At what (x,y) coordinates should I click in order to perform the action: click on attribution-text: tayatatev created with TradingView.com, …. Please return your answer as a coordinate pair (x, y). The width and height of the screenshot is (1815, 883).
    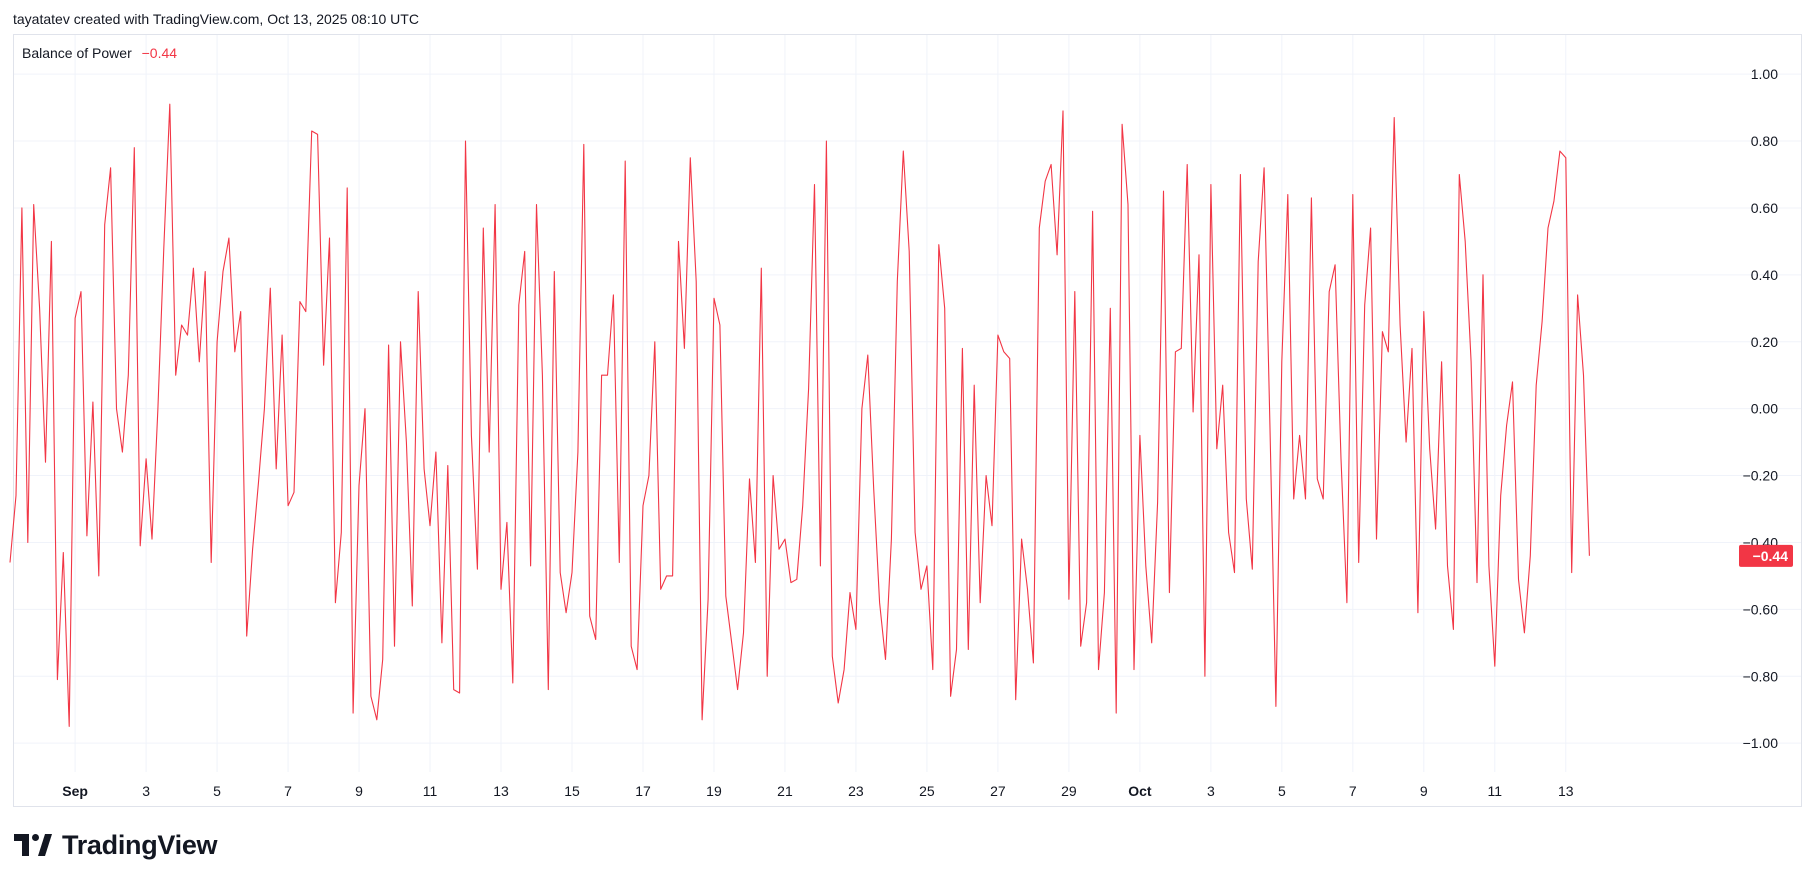
    Looking at the image, I should click on (216, 19).